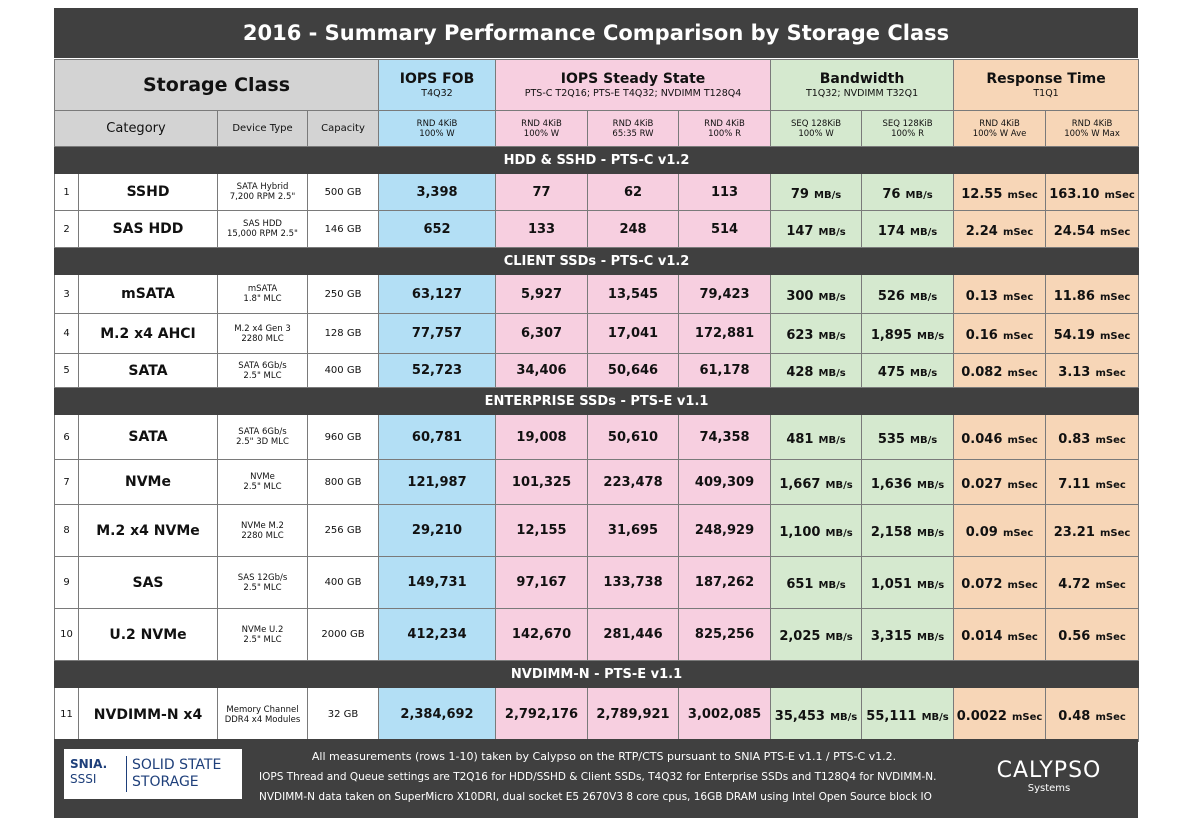  I want to click on bandwidth-read: 1,895 MB/s, so click(908, 333).